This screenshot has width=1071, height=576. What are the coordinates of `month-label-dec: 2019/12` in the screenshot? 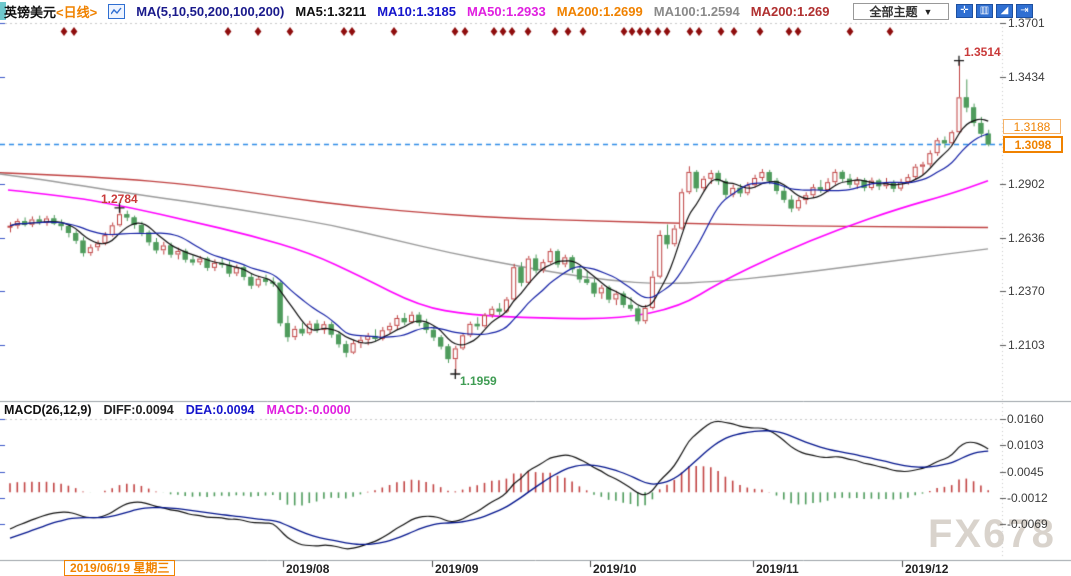 It's located at (927, 569).